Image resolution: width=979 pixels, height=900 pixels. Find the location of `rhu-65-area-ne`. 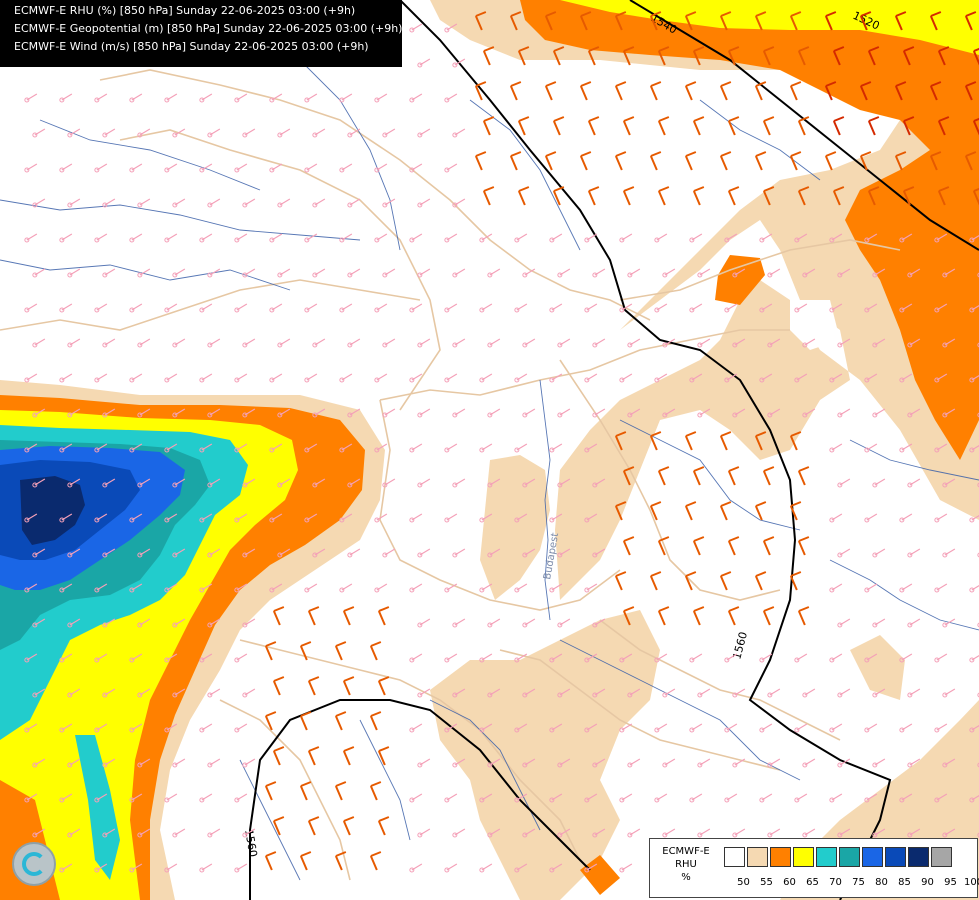

rhu-65-area-ne is located at coordinates (769, 27).